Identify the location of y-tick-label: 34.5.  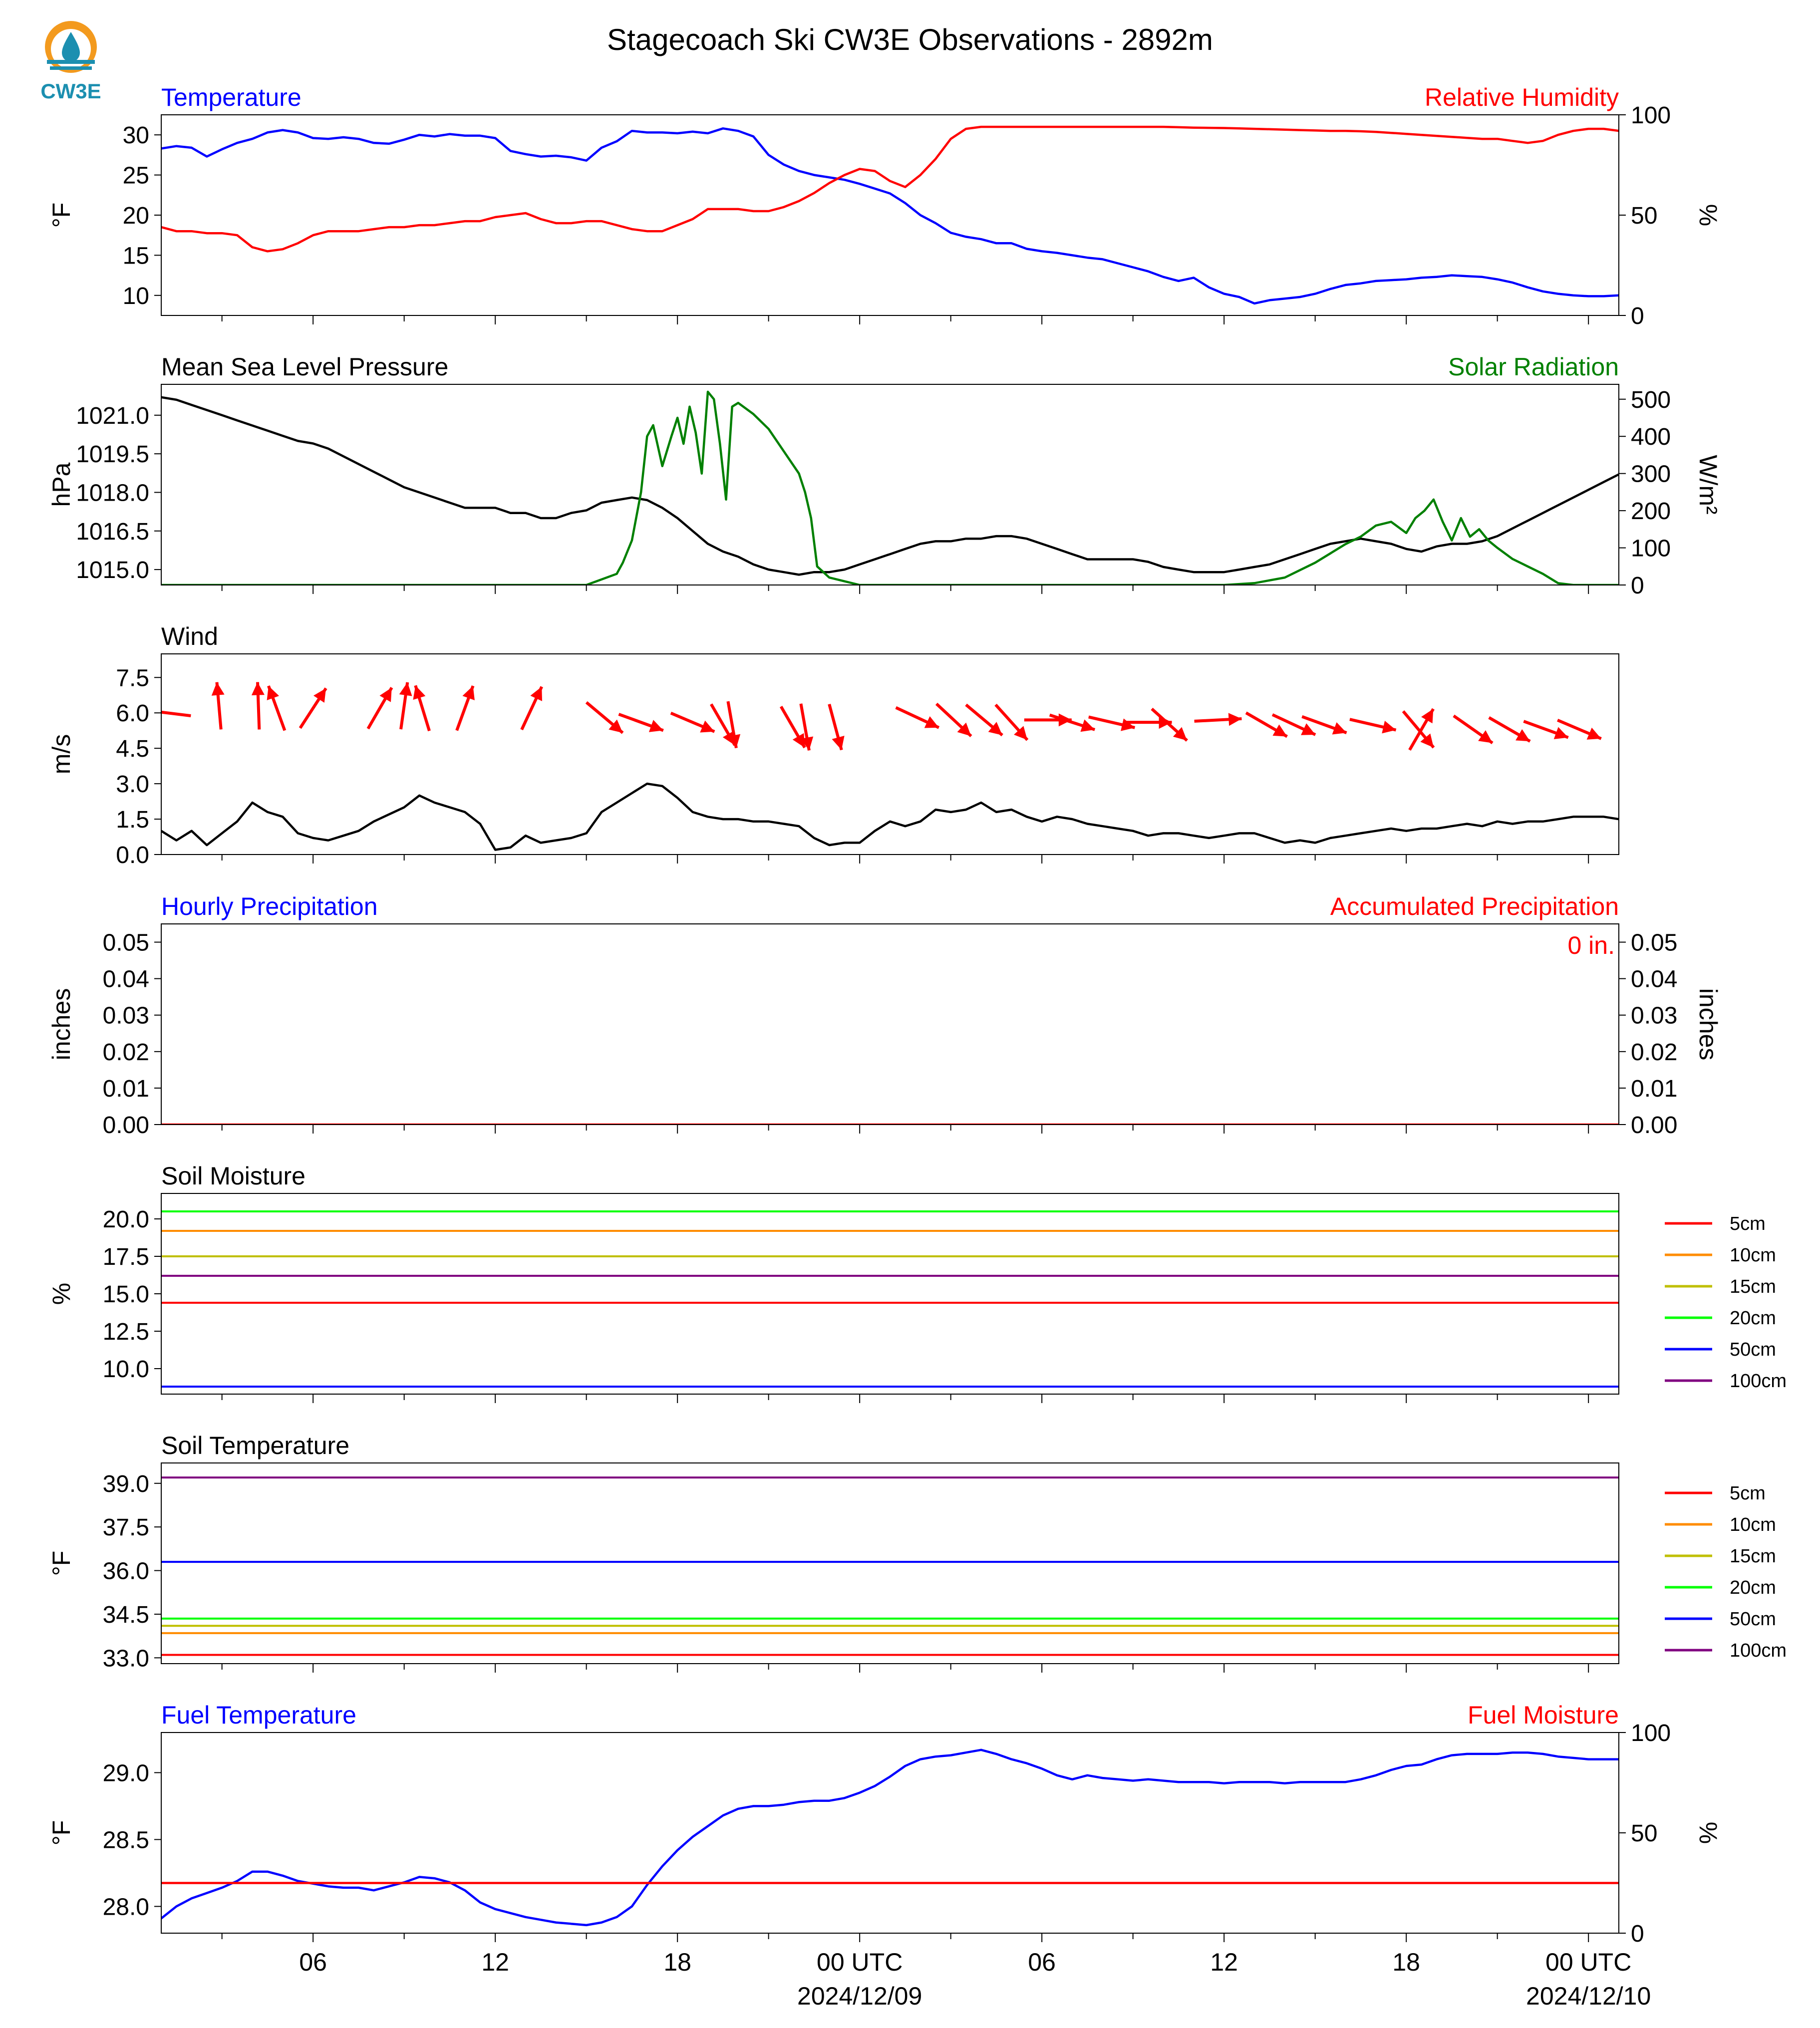
(126, 1615).